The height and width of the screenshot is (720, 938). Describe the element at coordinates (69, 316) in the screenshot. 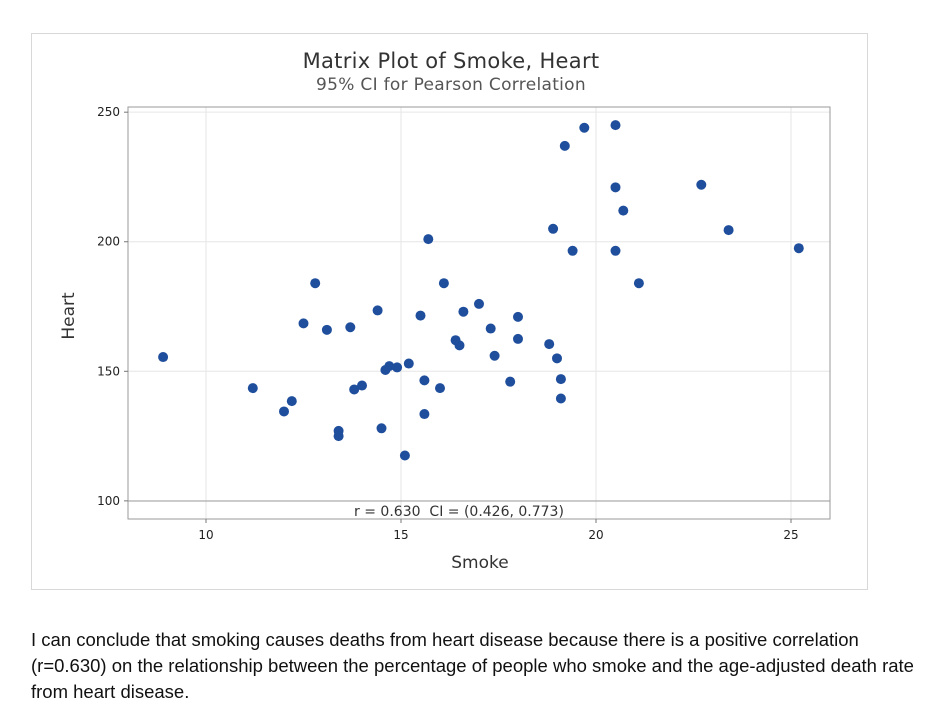

I see `y-axis-label: Heart` at that location.